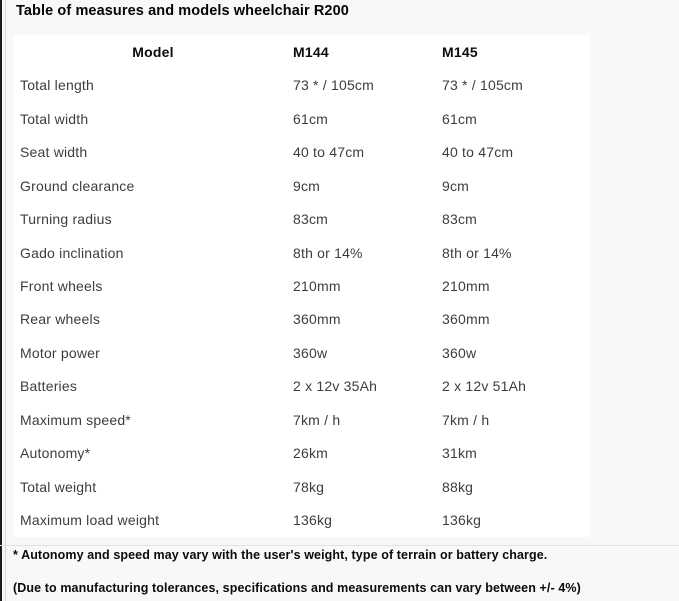 This screenshot has height=601, width=679. I want to click on spec-value-m145: 88kg, so click(458, 486).